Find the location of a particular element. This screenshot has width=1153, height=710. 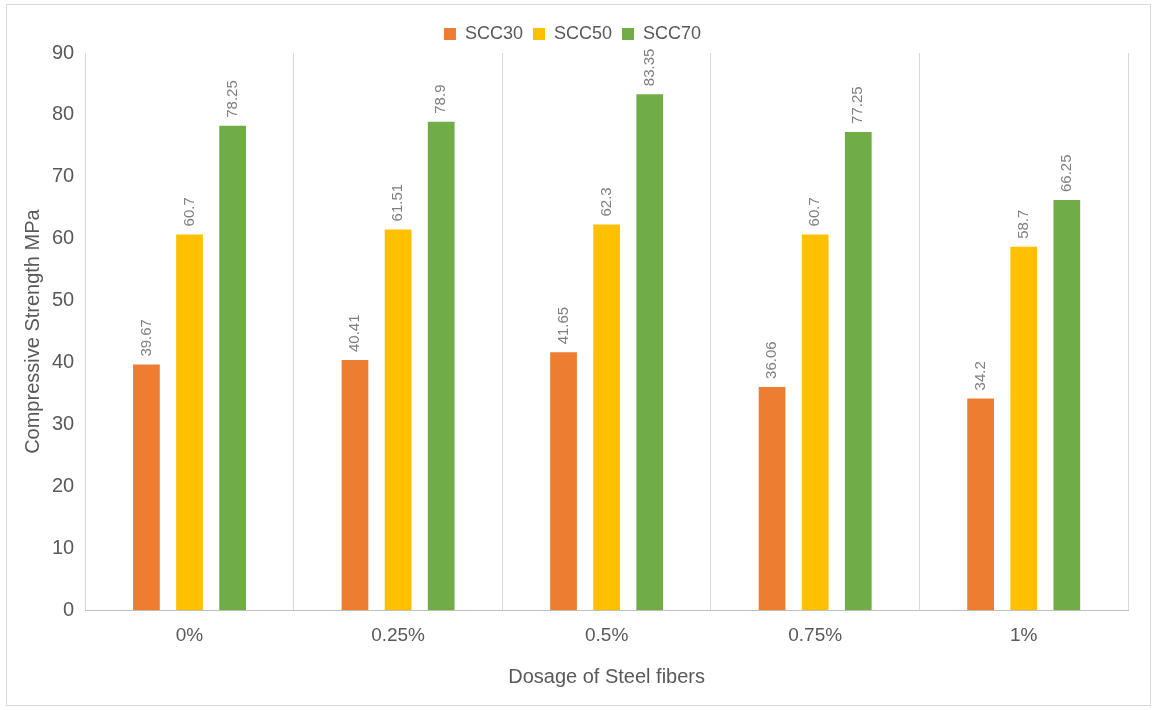

data-label: 40.41 is located at coordinates (354, 333).